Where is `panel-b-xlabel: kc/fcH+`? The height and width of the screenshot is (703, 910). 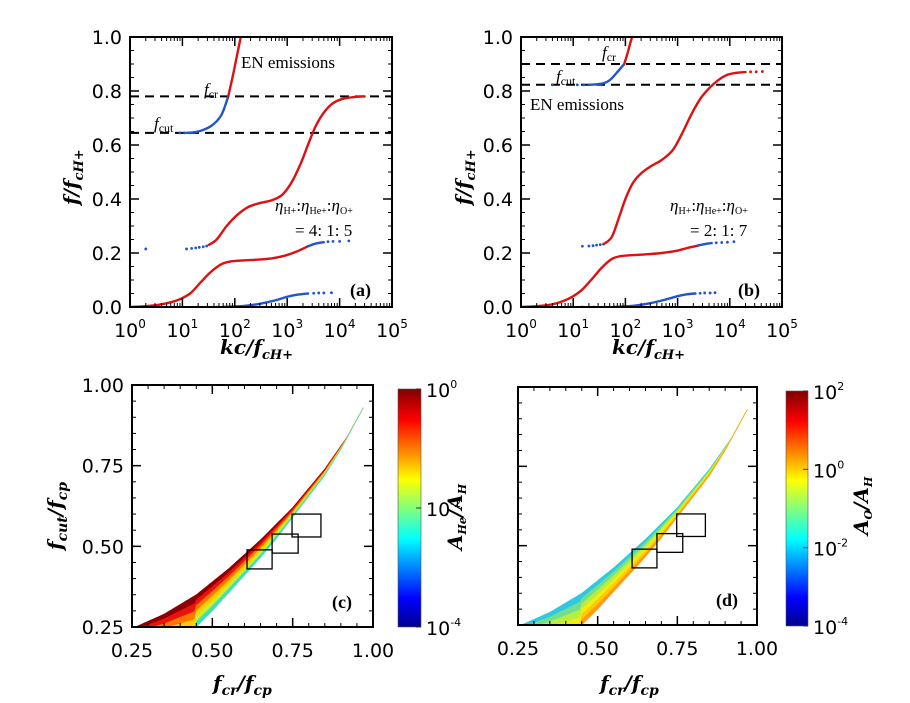
panel-b-xlabel: kc/fcH+ is located at coordinates (648, 349).